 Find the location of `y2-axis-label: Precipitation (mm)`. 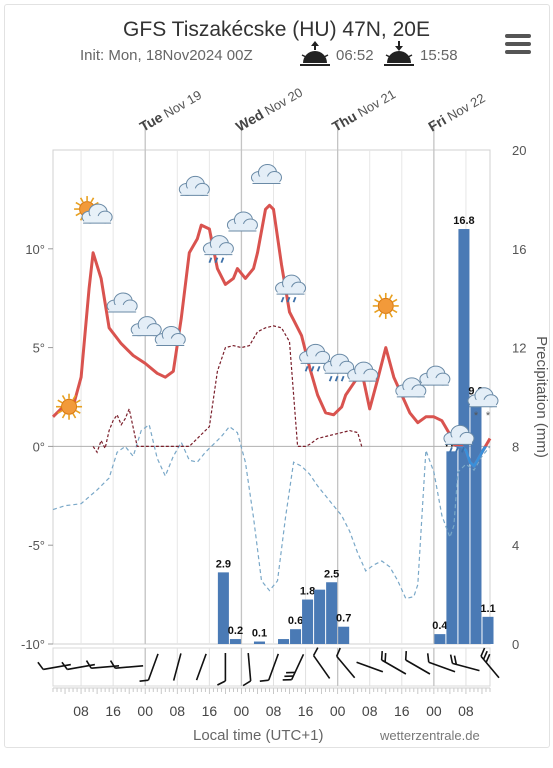

y2-axis-label: Precipitation (mm) is located at coordinates (541, 397).